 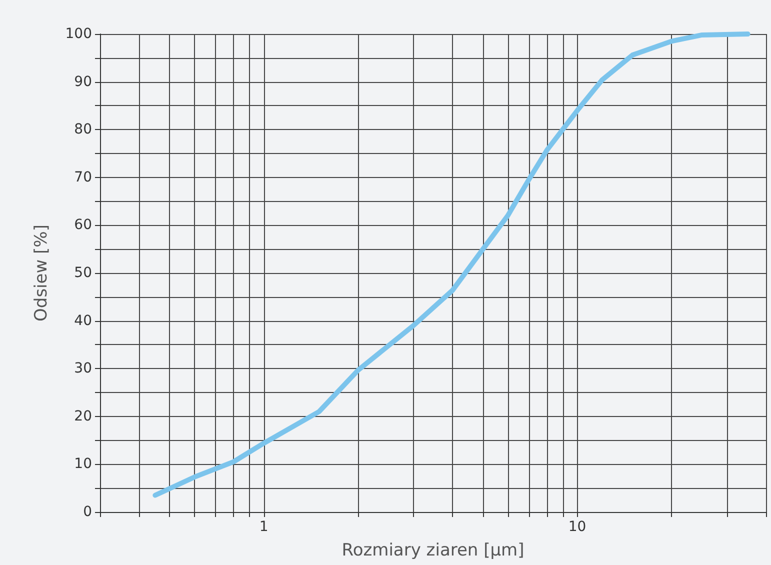 I want to click on y-tick-label: 10, so click(x=83, y=464).